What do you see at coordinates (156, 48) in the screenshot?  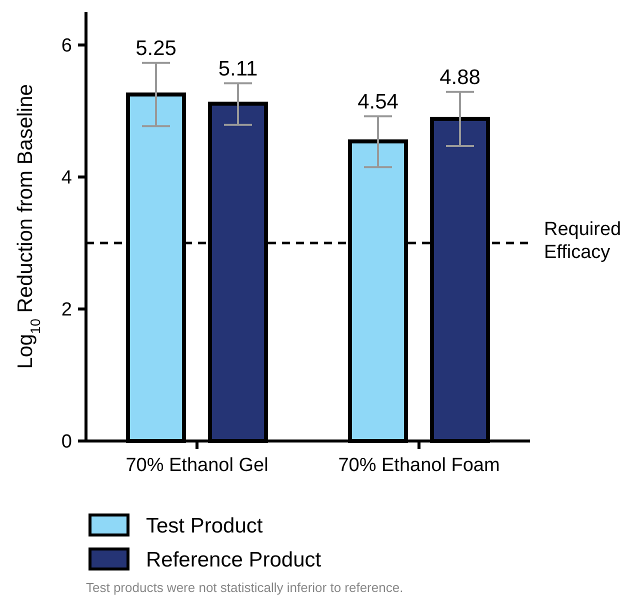 I see `data-label: 5.25` at bounding box center [156, 48].